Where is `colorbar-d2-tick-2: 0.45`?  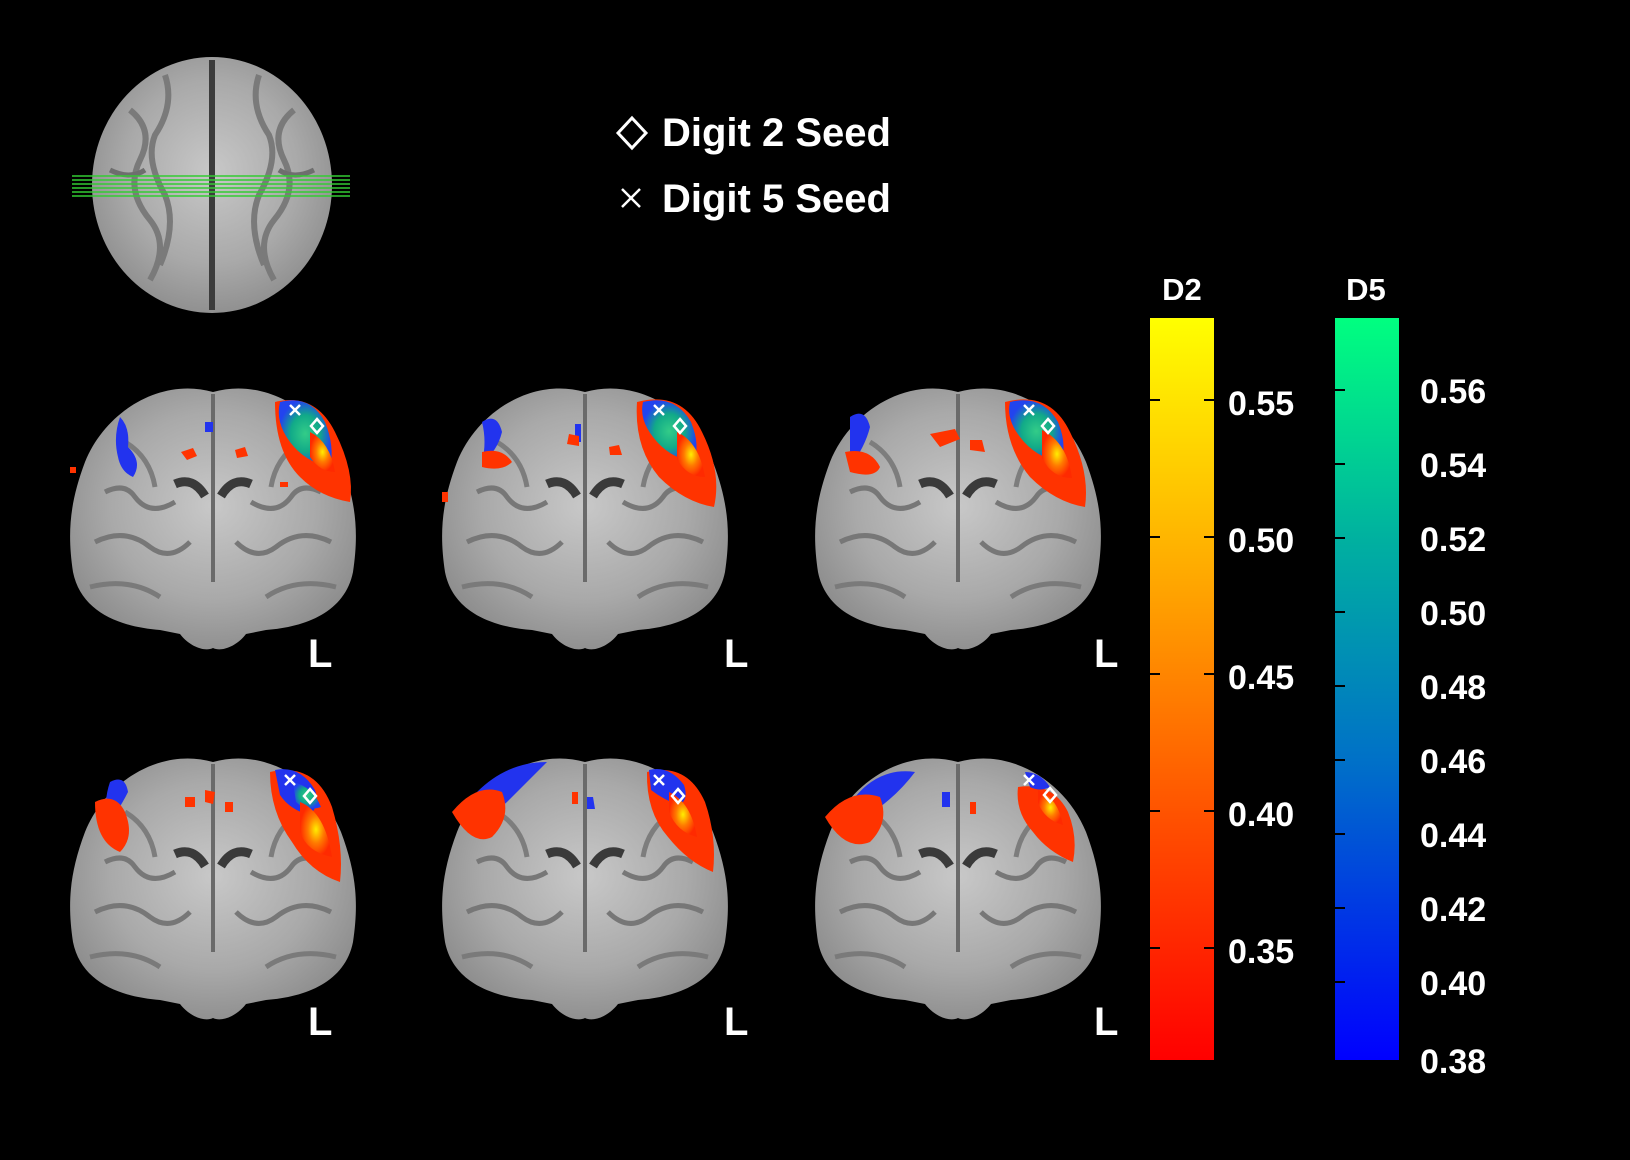
colorbar-d2-tick-2: 0.45 is located at coordinates (1261, 678).